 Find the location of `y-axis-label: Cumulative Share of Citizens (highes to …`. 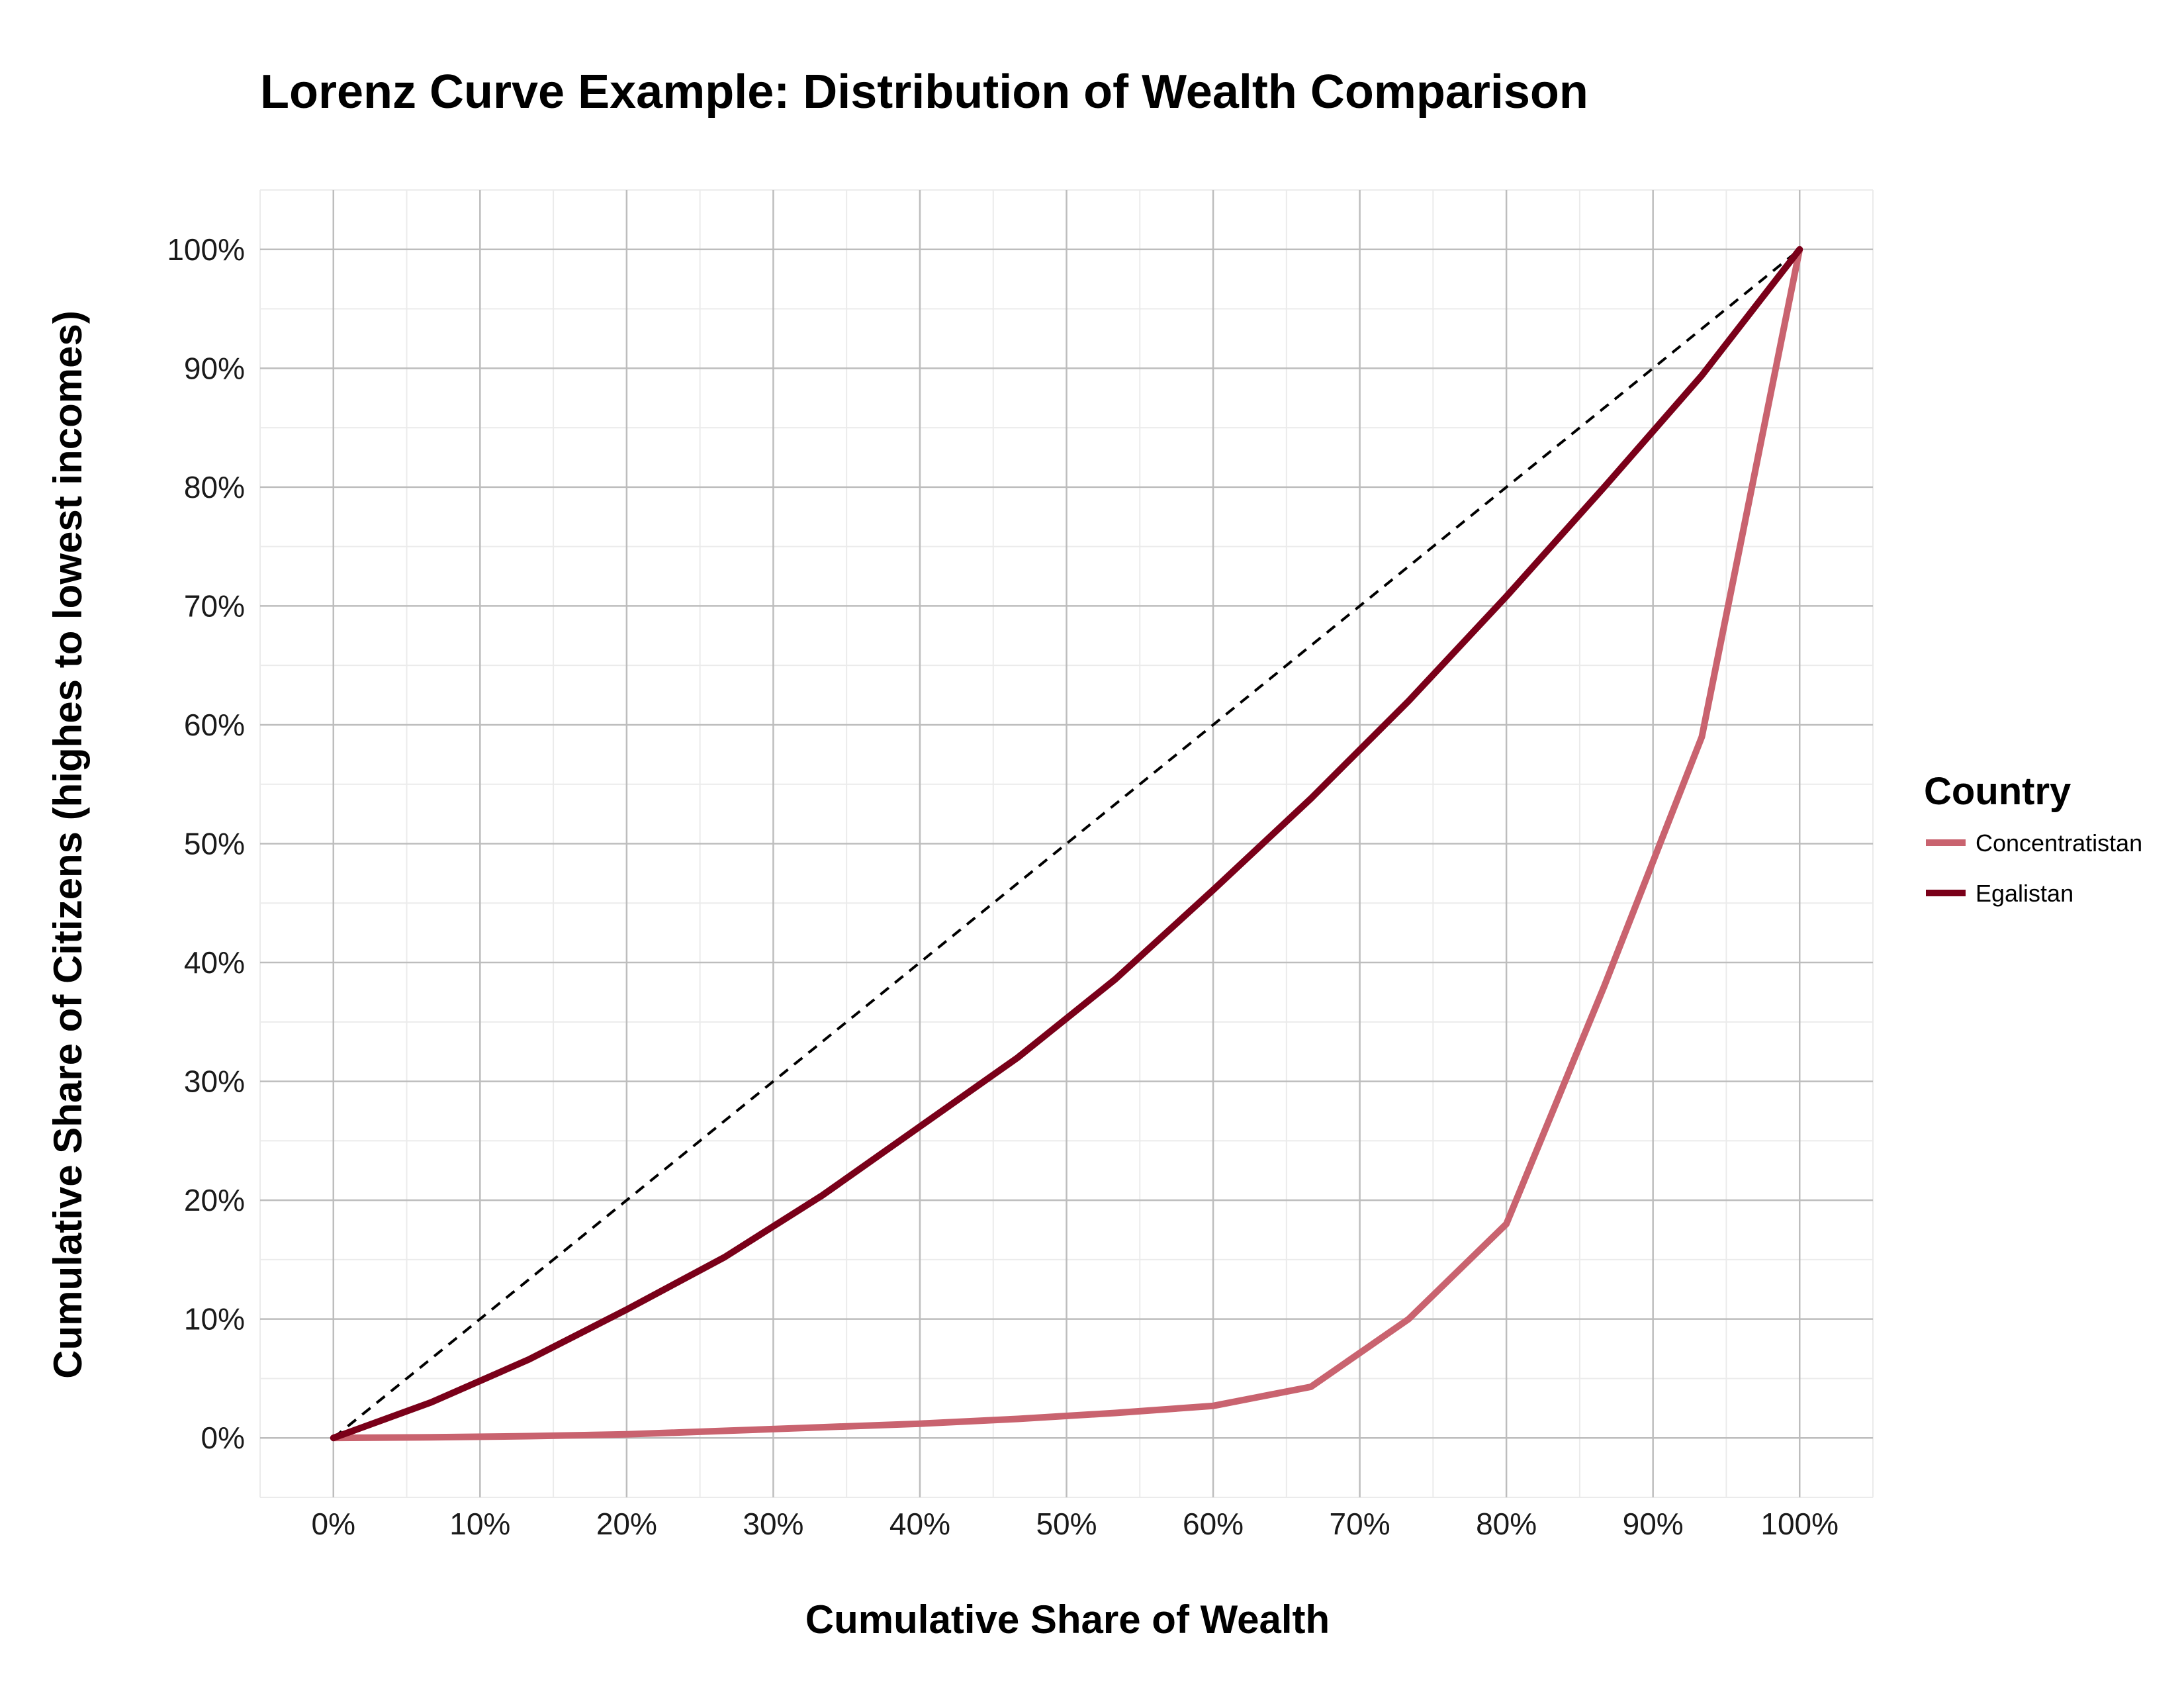

y-axis-label: Cumulative Share of Citizens (highes to … is located at coordinates (68, 844).